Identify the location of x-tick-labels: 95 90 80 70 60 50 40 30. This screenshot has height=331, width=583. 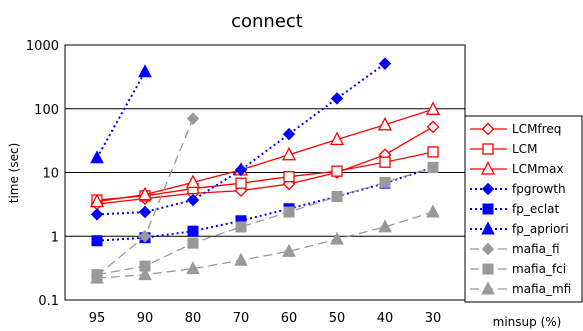
(265, 318).